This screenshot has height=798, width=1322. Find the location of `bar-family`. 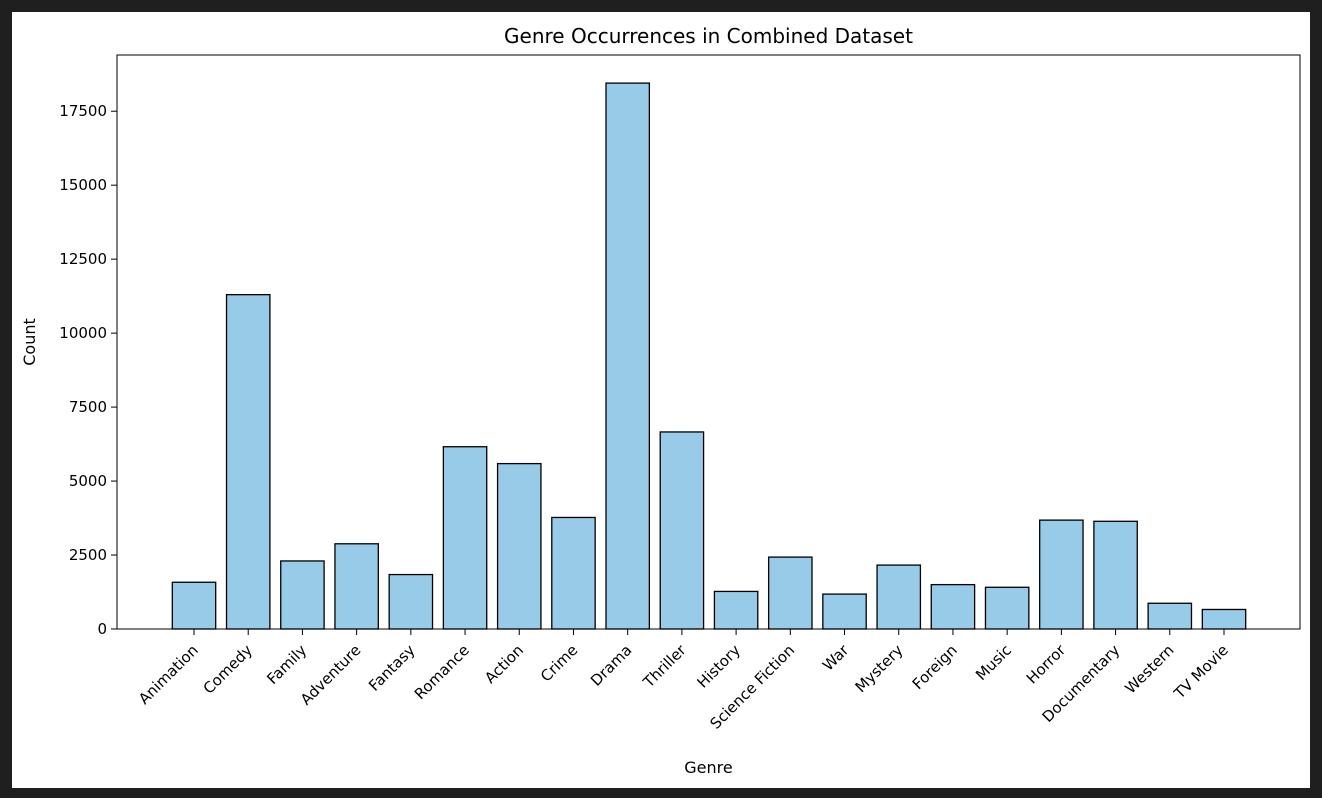

bar-family is located at coordinates (302, 595).